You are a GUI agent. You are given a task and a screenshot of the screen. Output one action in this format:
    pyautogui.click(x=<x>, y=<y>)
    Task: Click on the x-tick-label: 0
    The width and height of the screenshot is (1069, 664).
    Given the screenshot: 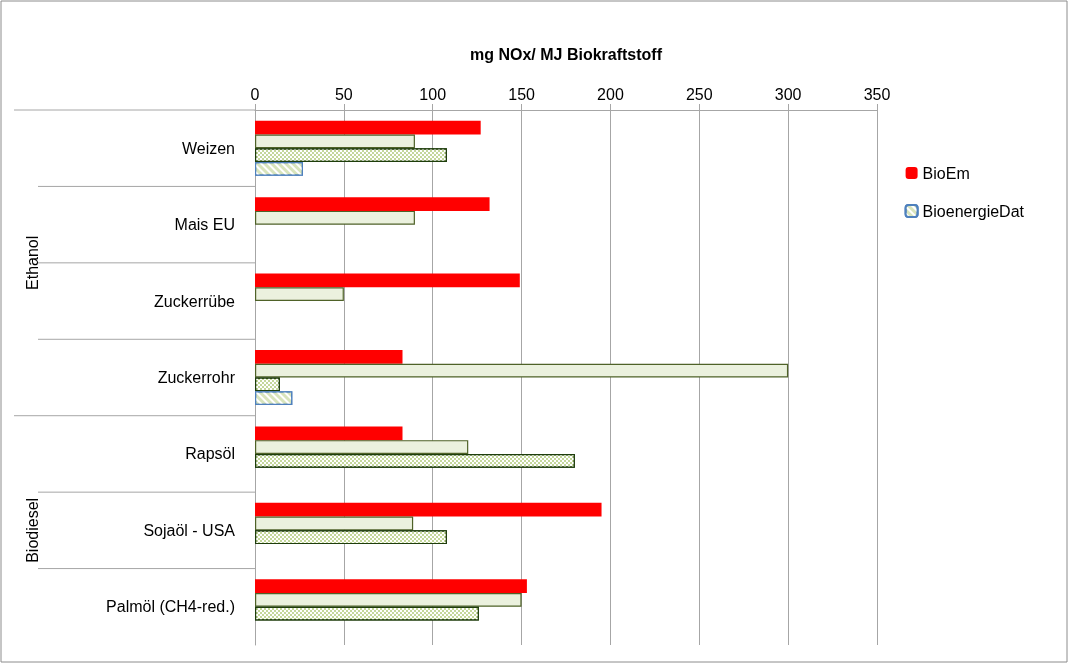 What is the action you would take?
    pyautogui.click(x=255, y=94)
    